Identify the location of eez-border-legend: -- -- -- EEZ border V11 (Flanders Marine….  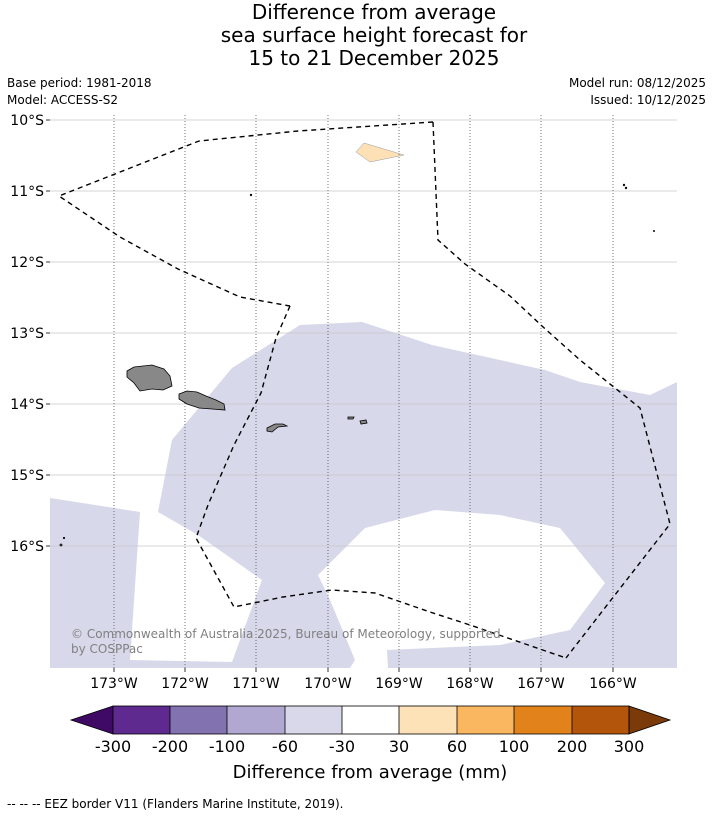
(175, 804).